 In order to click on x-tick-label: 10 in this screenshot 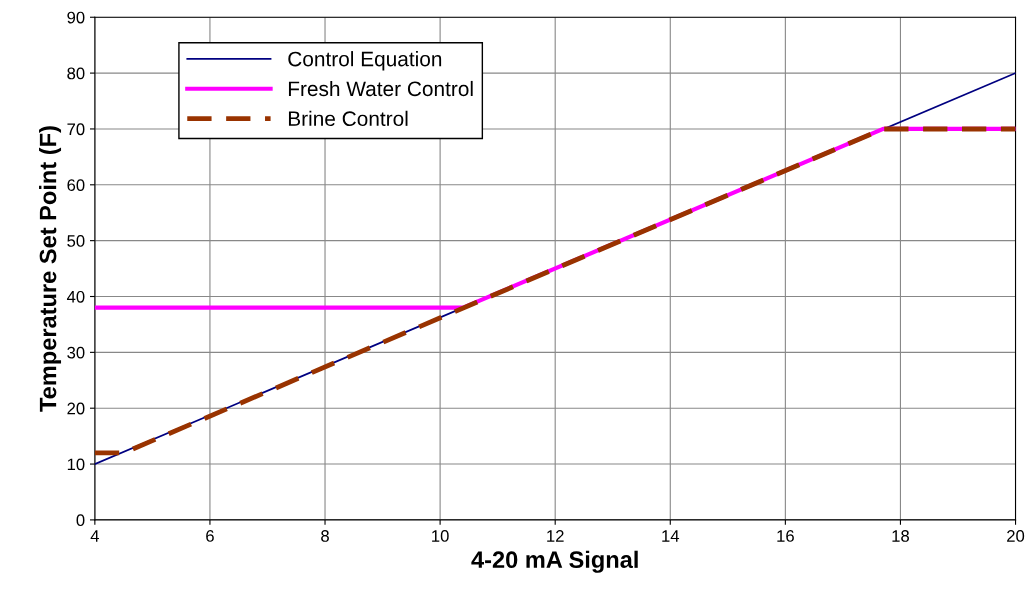, I will do `click(440, 536)`.